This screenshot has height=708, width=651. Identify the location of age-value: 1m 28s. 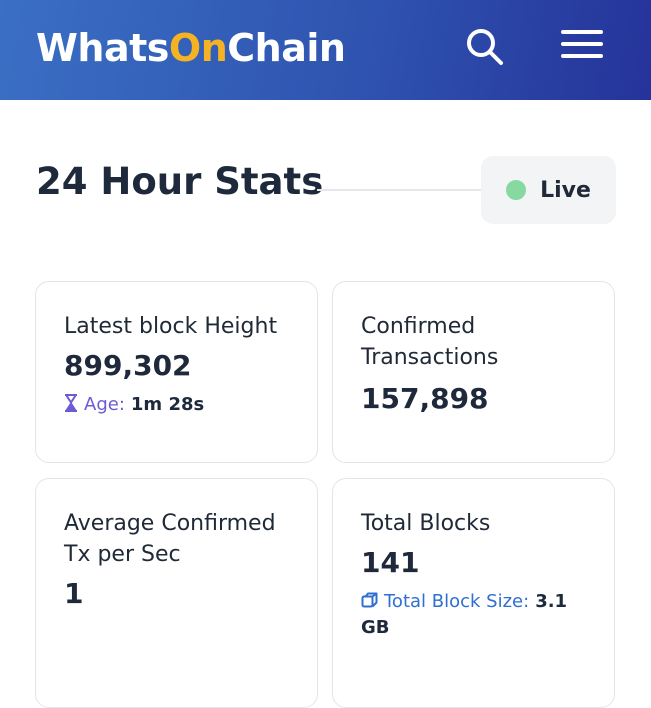
(167, 404).